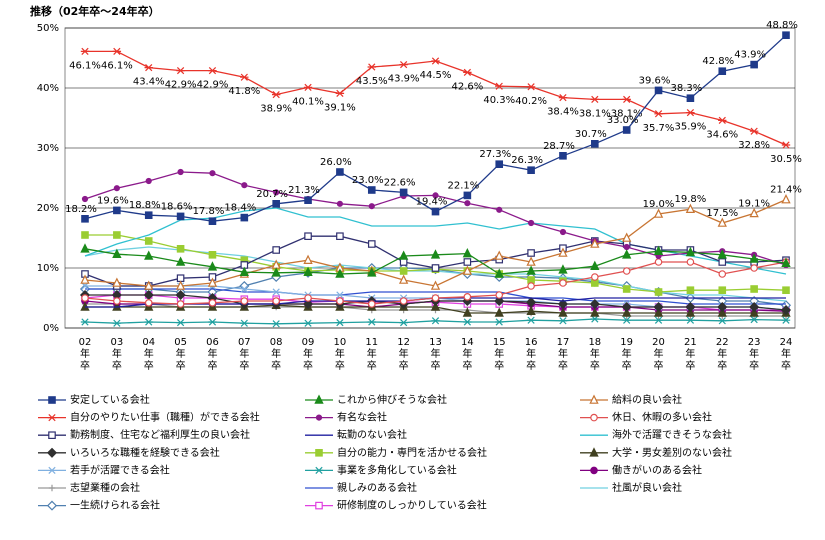 Image resolution: width=825 pixels, height=540 pixels. Describe the element at coordinates (499, 100) in the screenshot. I see `data-label: 40.3%` at that location.